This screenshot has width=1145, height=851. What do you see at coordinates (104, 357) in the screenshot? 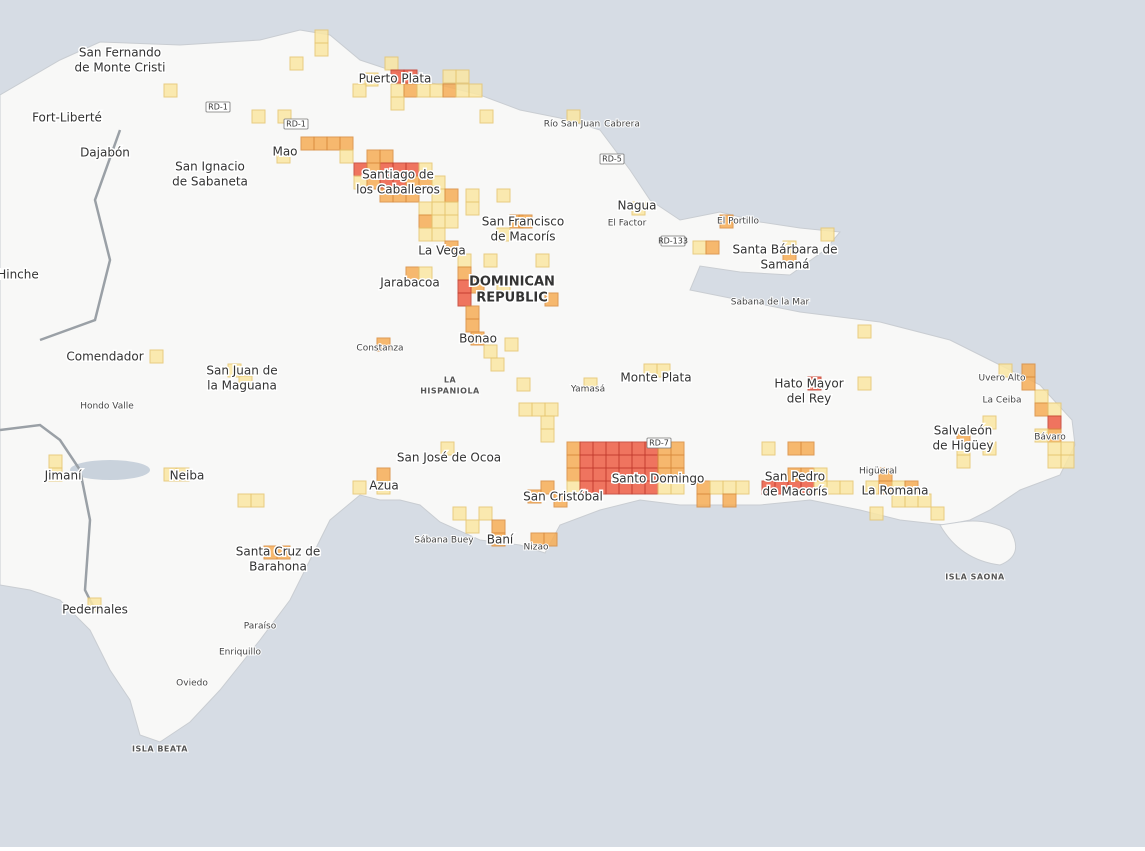
I see `place-label: Comendador` at bounding box center [104, 357].